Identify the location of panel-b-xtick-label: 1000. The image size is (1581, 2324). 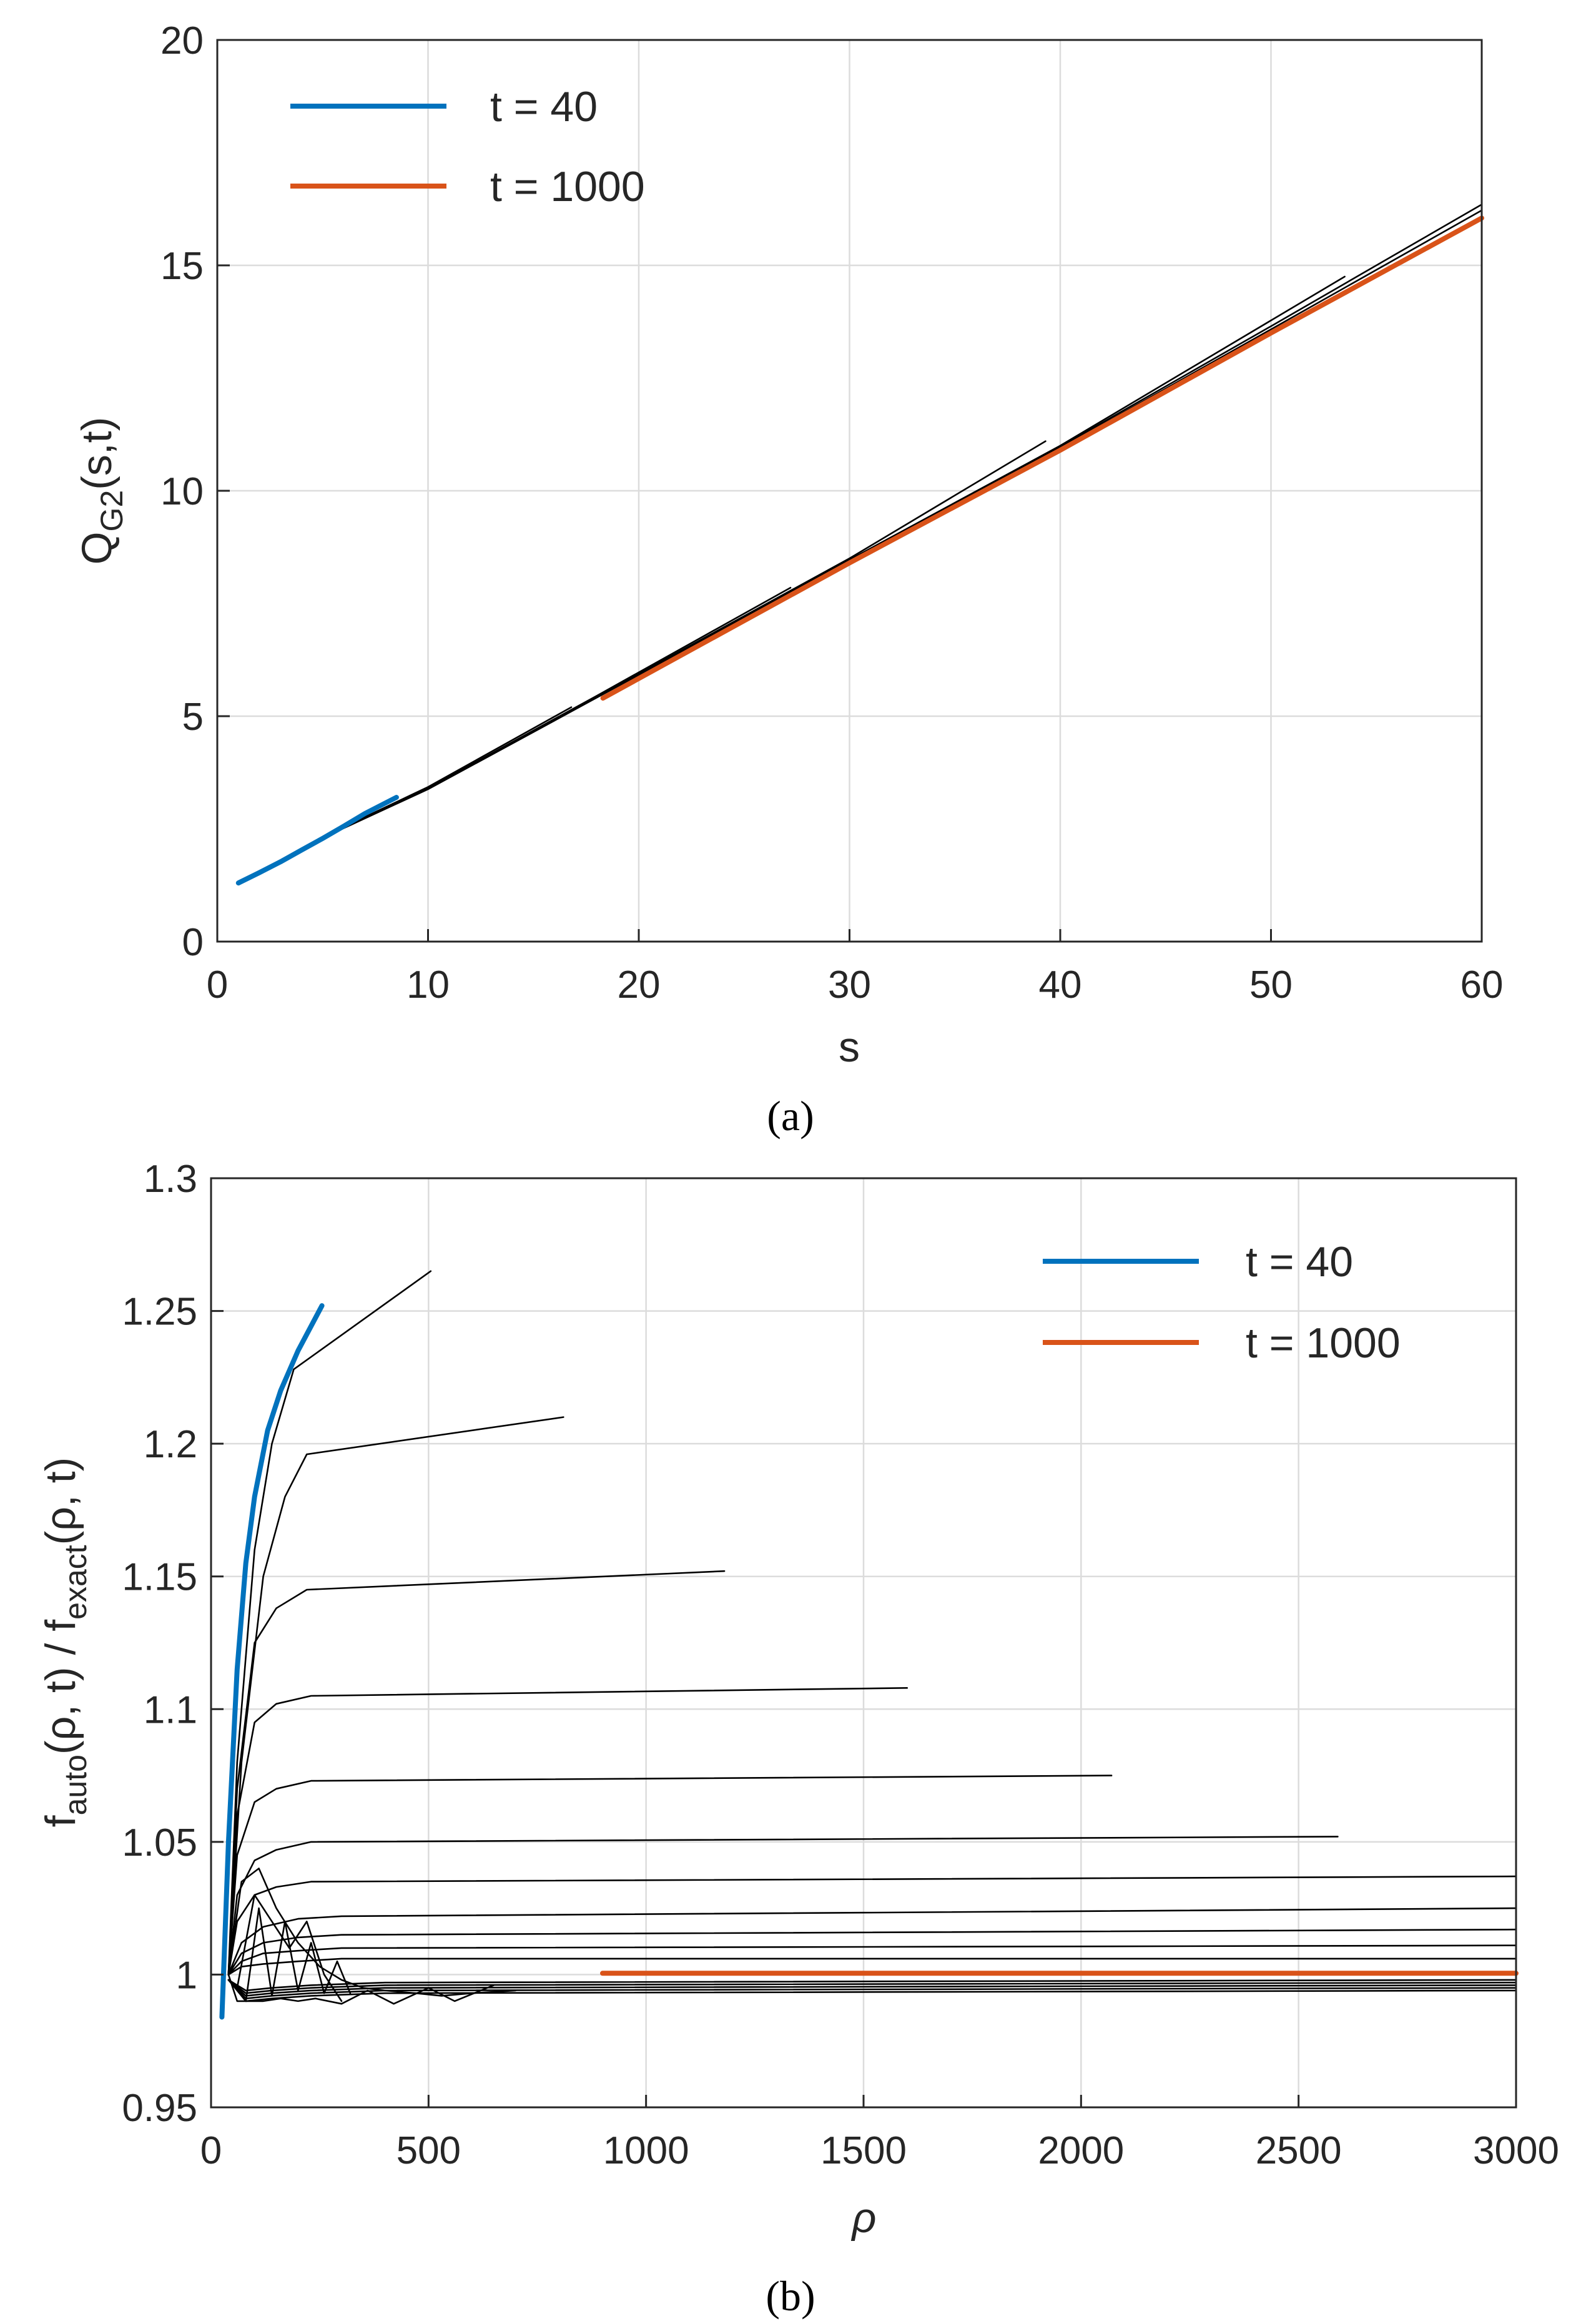
(646, 2150).